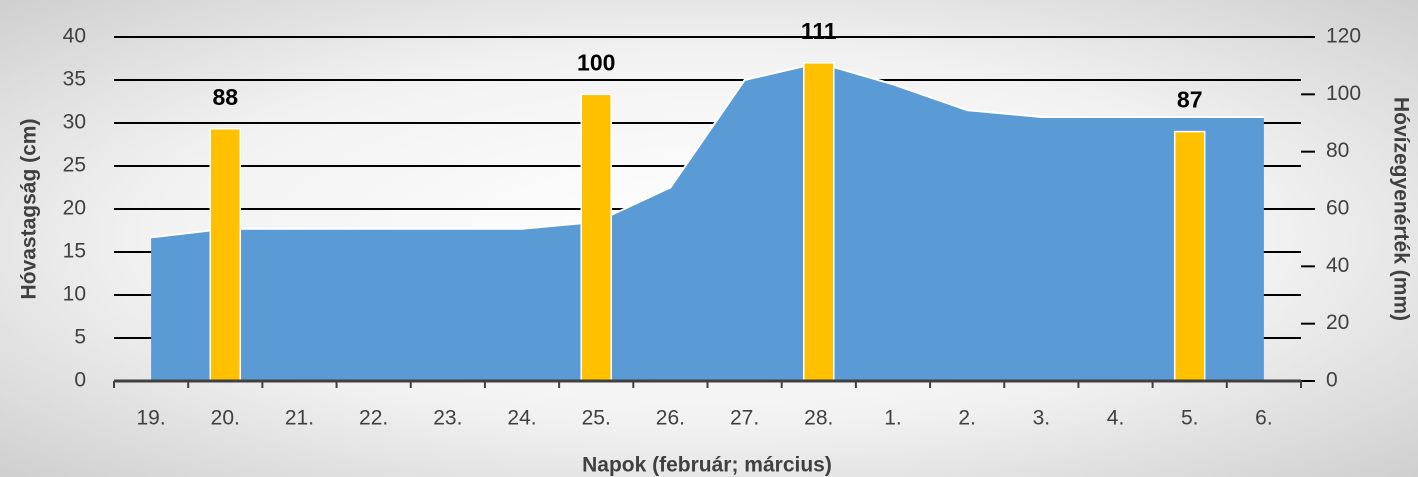 The width and height of the screenshot is (1418, 477). Describe the element at coordinates (967, 418) in the screenshot. I see `x-tick-label: 2.` at that location.